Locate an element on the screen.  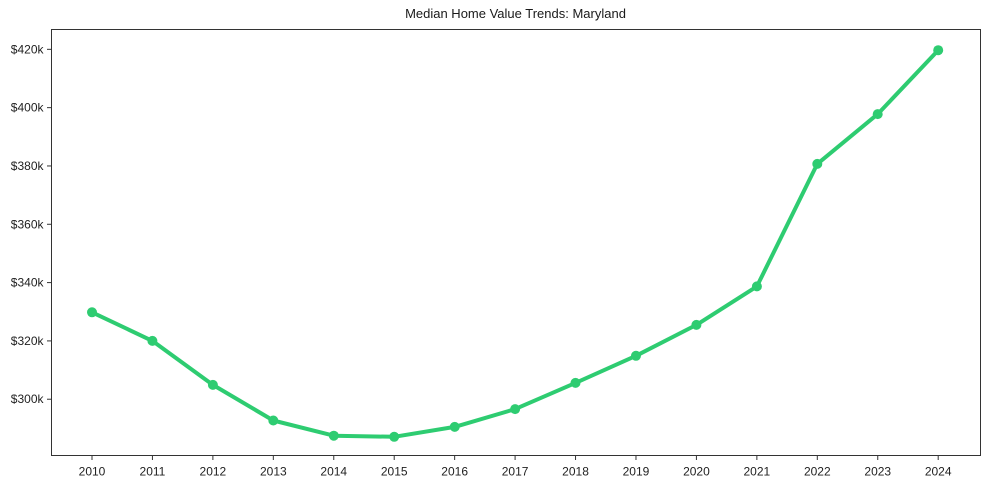
x-tick-label: 2023 is located at coordinates (877, 472).